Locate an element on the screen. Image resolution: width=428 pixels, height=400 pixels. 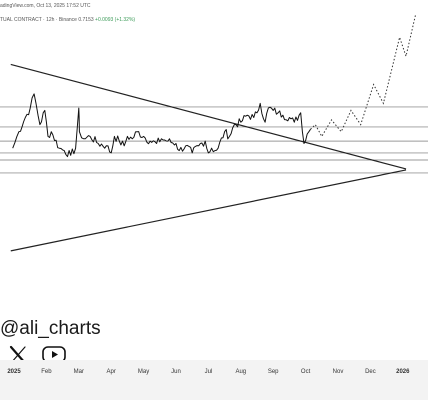
price-series is located at coordinates (161, 125).